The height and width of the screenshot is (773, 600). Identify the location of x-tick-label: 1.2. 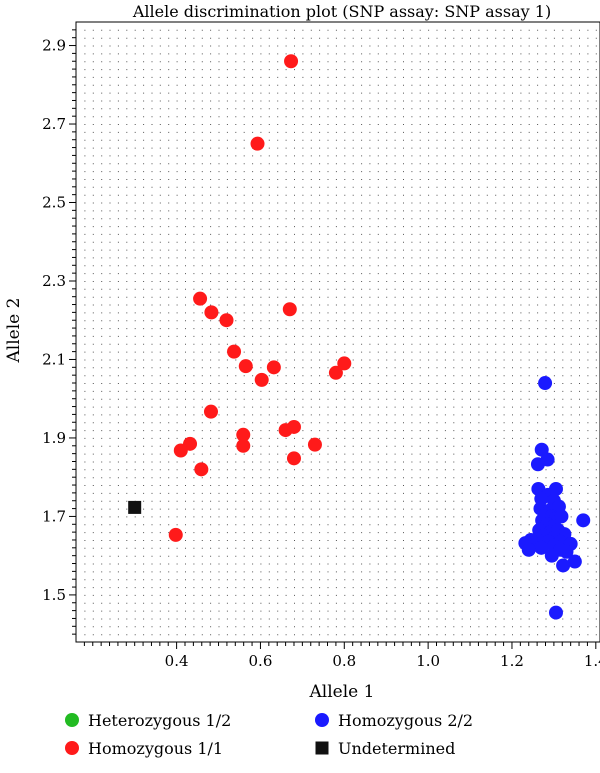
(512, 661).